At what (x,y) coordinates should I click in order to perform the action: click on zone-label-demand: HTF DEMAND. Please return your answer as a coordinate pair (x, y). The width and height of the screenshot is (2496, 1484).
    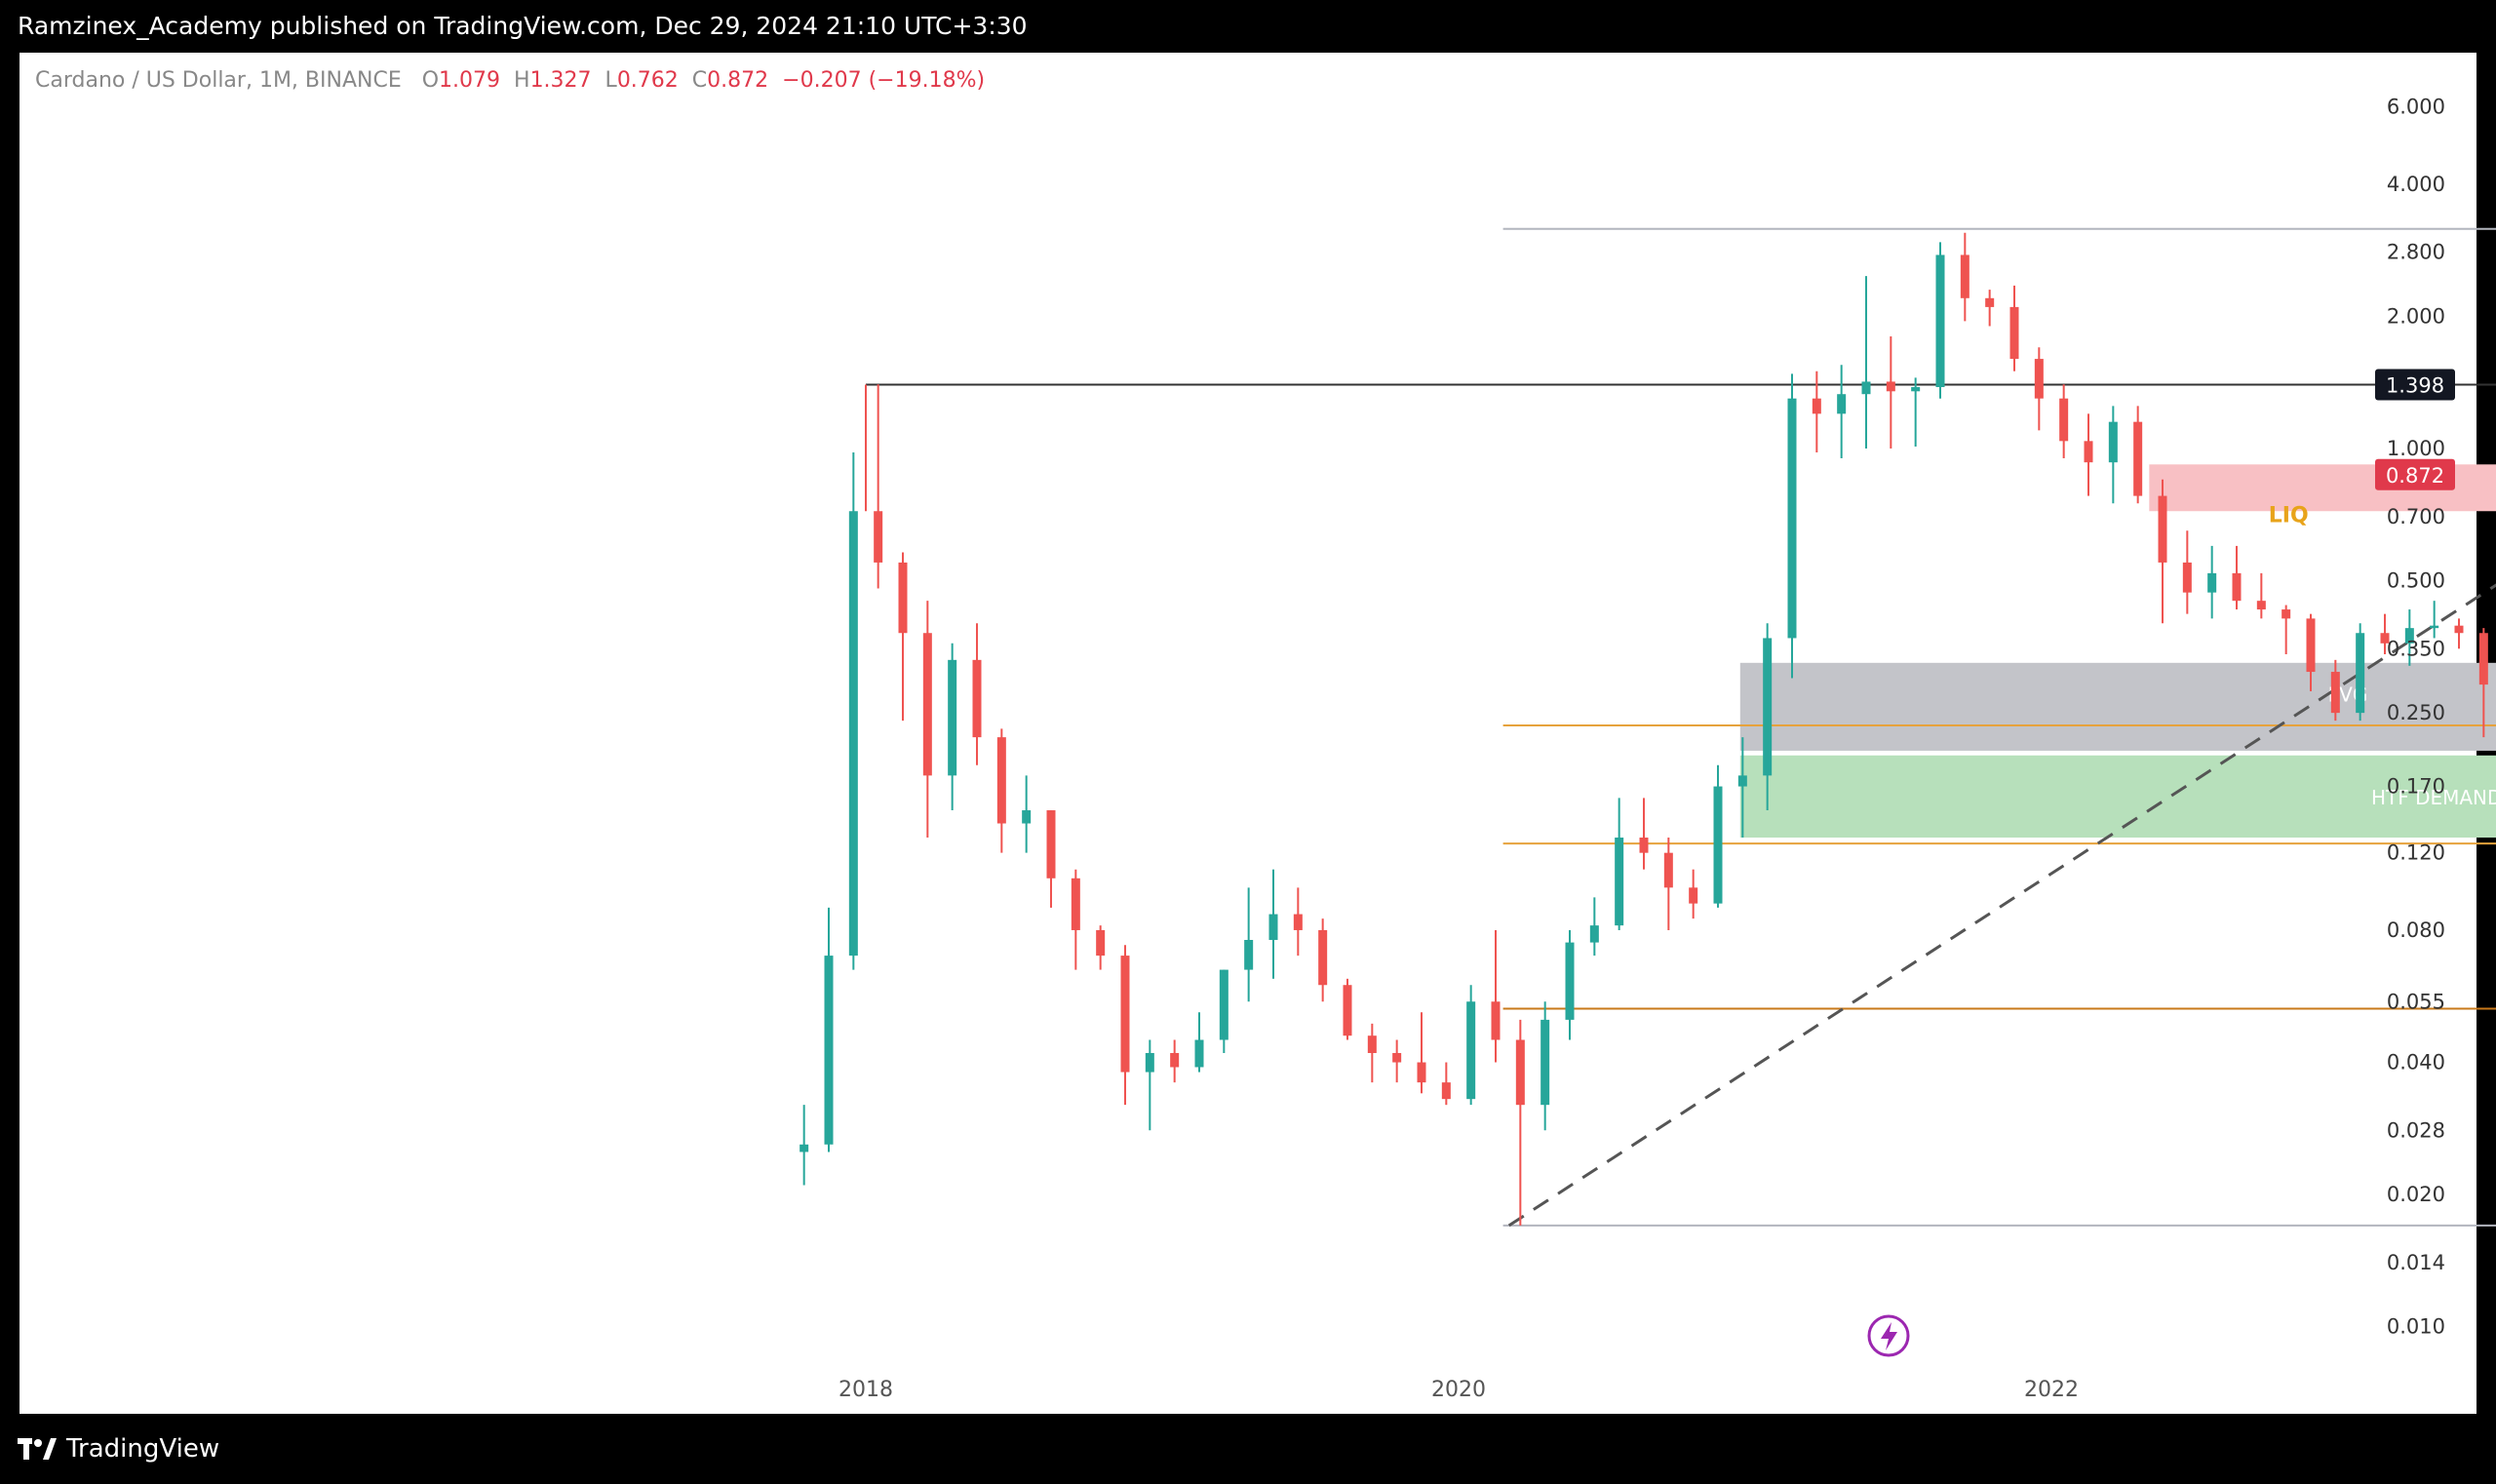
    Looking at the image, I should click on (2433, 797).